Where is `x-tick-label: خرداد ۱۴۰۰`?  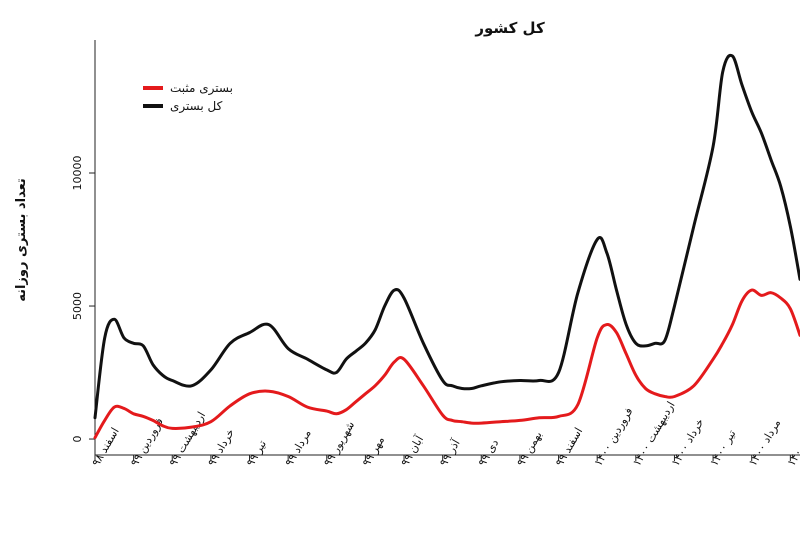
x-tick-label: خرداد ۱۴۰۰ is located at coordinates (688, 442).